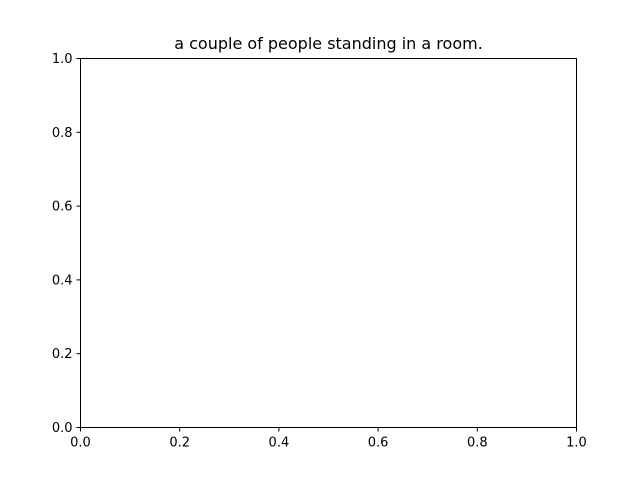  What do you see at coordinates (279, 443) in the screenshot?
I see `x-tick-label: 0.4` at bounding box center [279, 443].